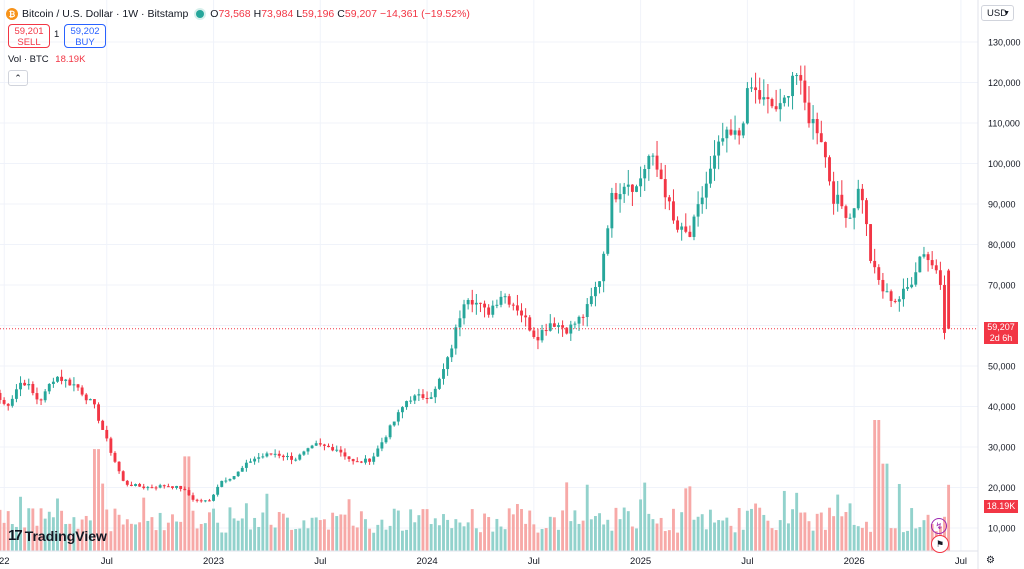 This screenshot has height=569, width=1024. Describe the element at coordinates (85, 36) in the screenshot. I see `buy-button: 59,202 BUY` at that location.